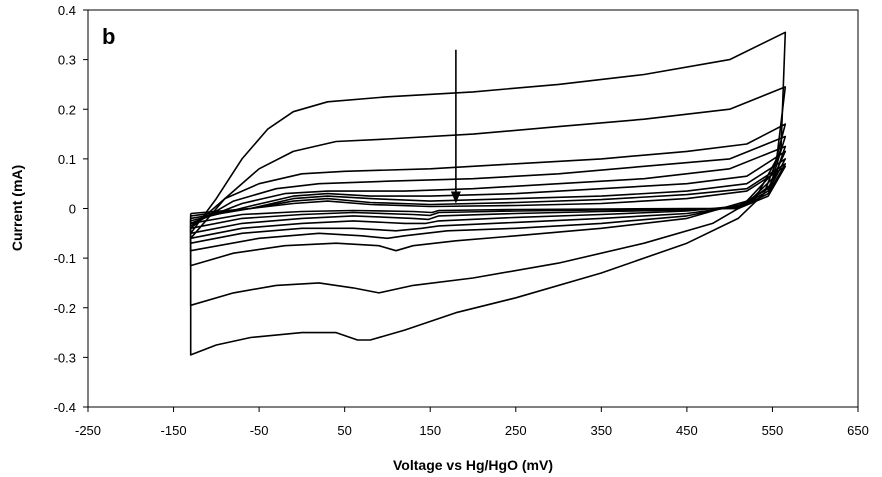 Image resolution: width=882 pixels, height=477 pixels. I want to click on y-tick-label: 0, so click(72, 209).